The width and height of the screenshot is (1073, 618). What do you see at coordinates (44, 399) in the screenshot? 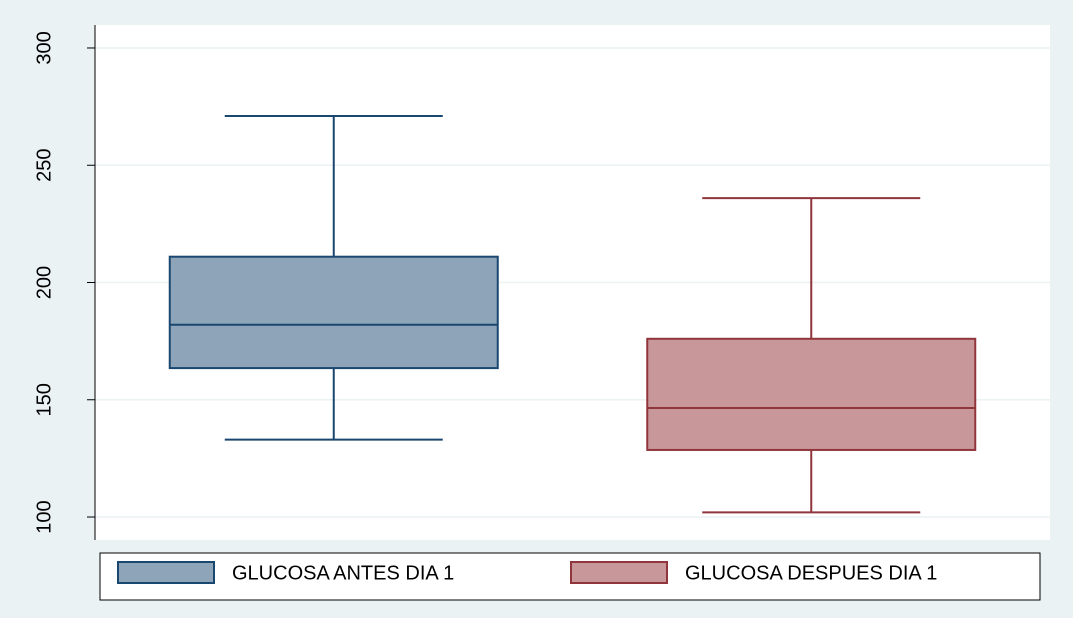
I see `y-tick-label: 150` at bounding box center [44, 399].